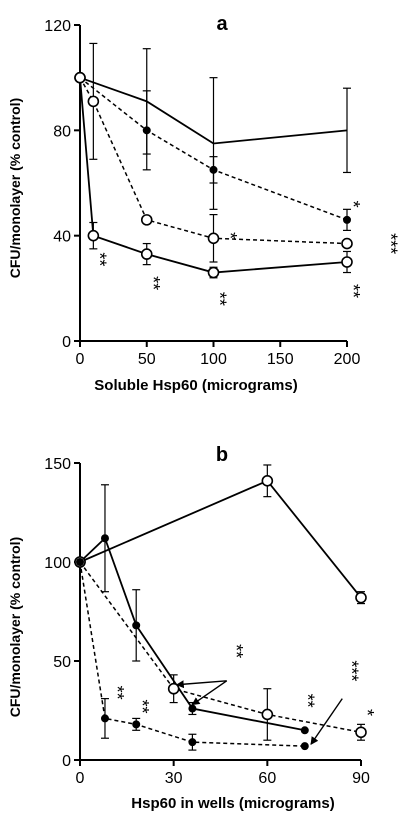 Image resolution: width=400 pixels, height=829 pixels. I want to click on x-tick-label: 30, so click(174, 778).